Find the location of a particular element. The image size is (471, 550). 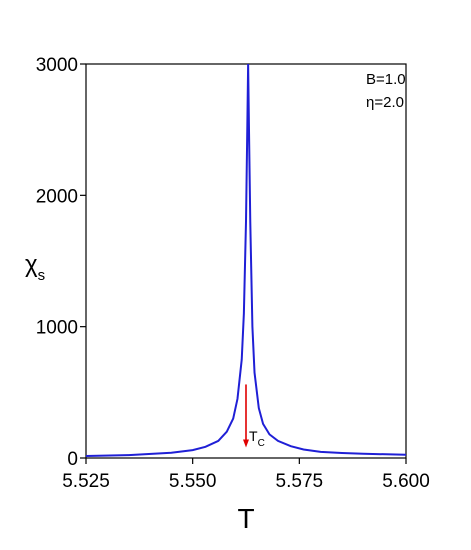

x-tick-label: 5.600 is located at coordinates (406, 481).